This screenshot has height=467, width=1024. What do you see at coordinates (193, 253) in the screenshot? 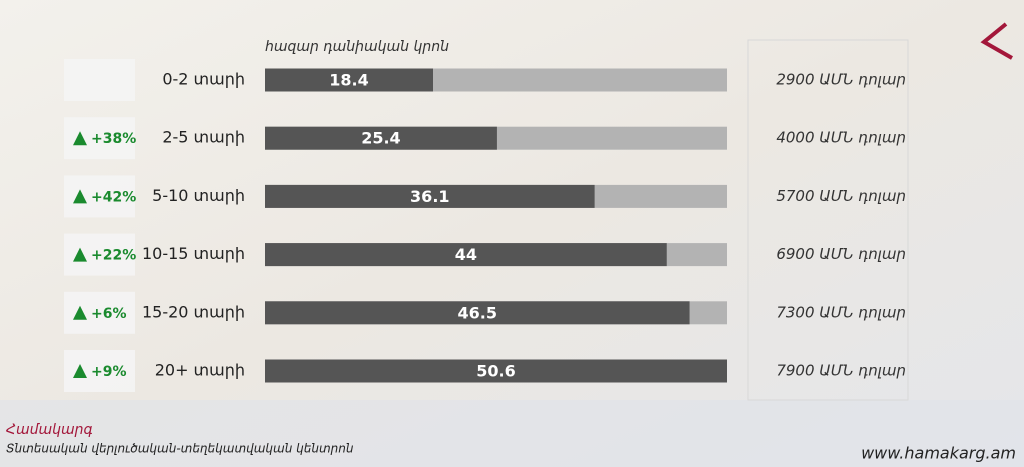
I see `category-label: 10-15 տարի` at bounding box center [193, 253].